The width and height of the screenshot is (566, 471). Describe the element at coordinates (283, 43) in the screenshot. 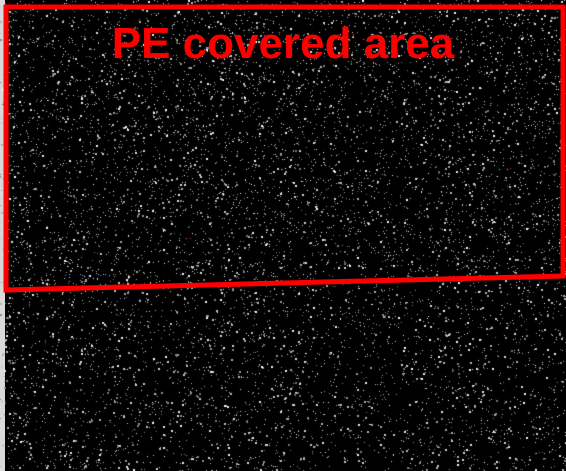

I see `region-label: PE covered area` at that location.